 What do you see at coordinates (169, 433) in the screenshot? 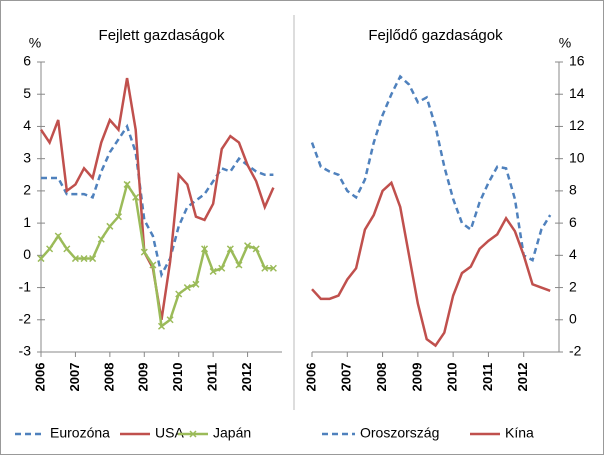
I see `legend-label: USA` at bounding box center [169, 433].